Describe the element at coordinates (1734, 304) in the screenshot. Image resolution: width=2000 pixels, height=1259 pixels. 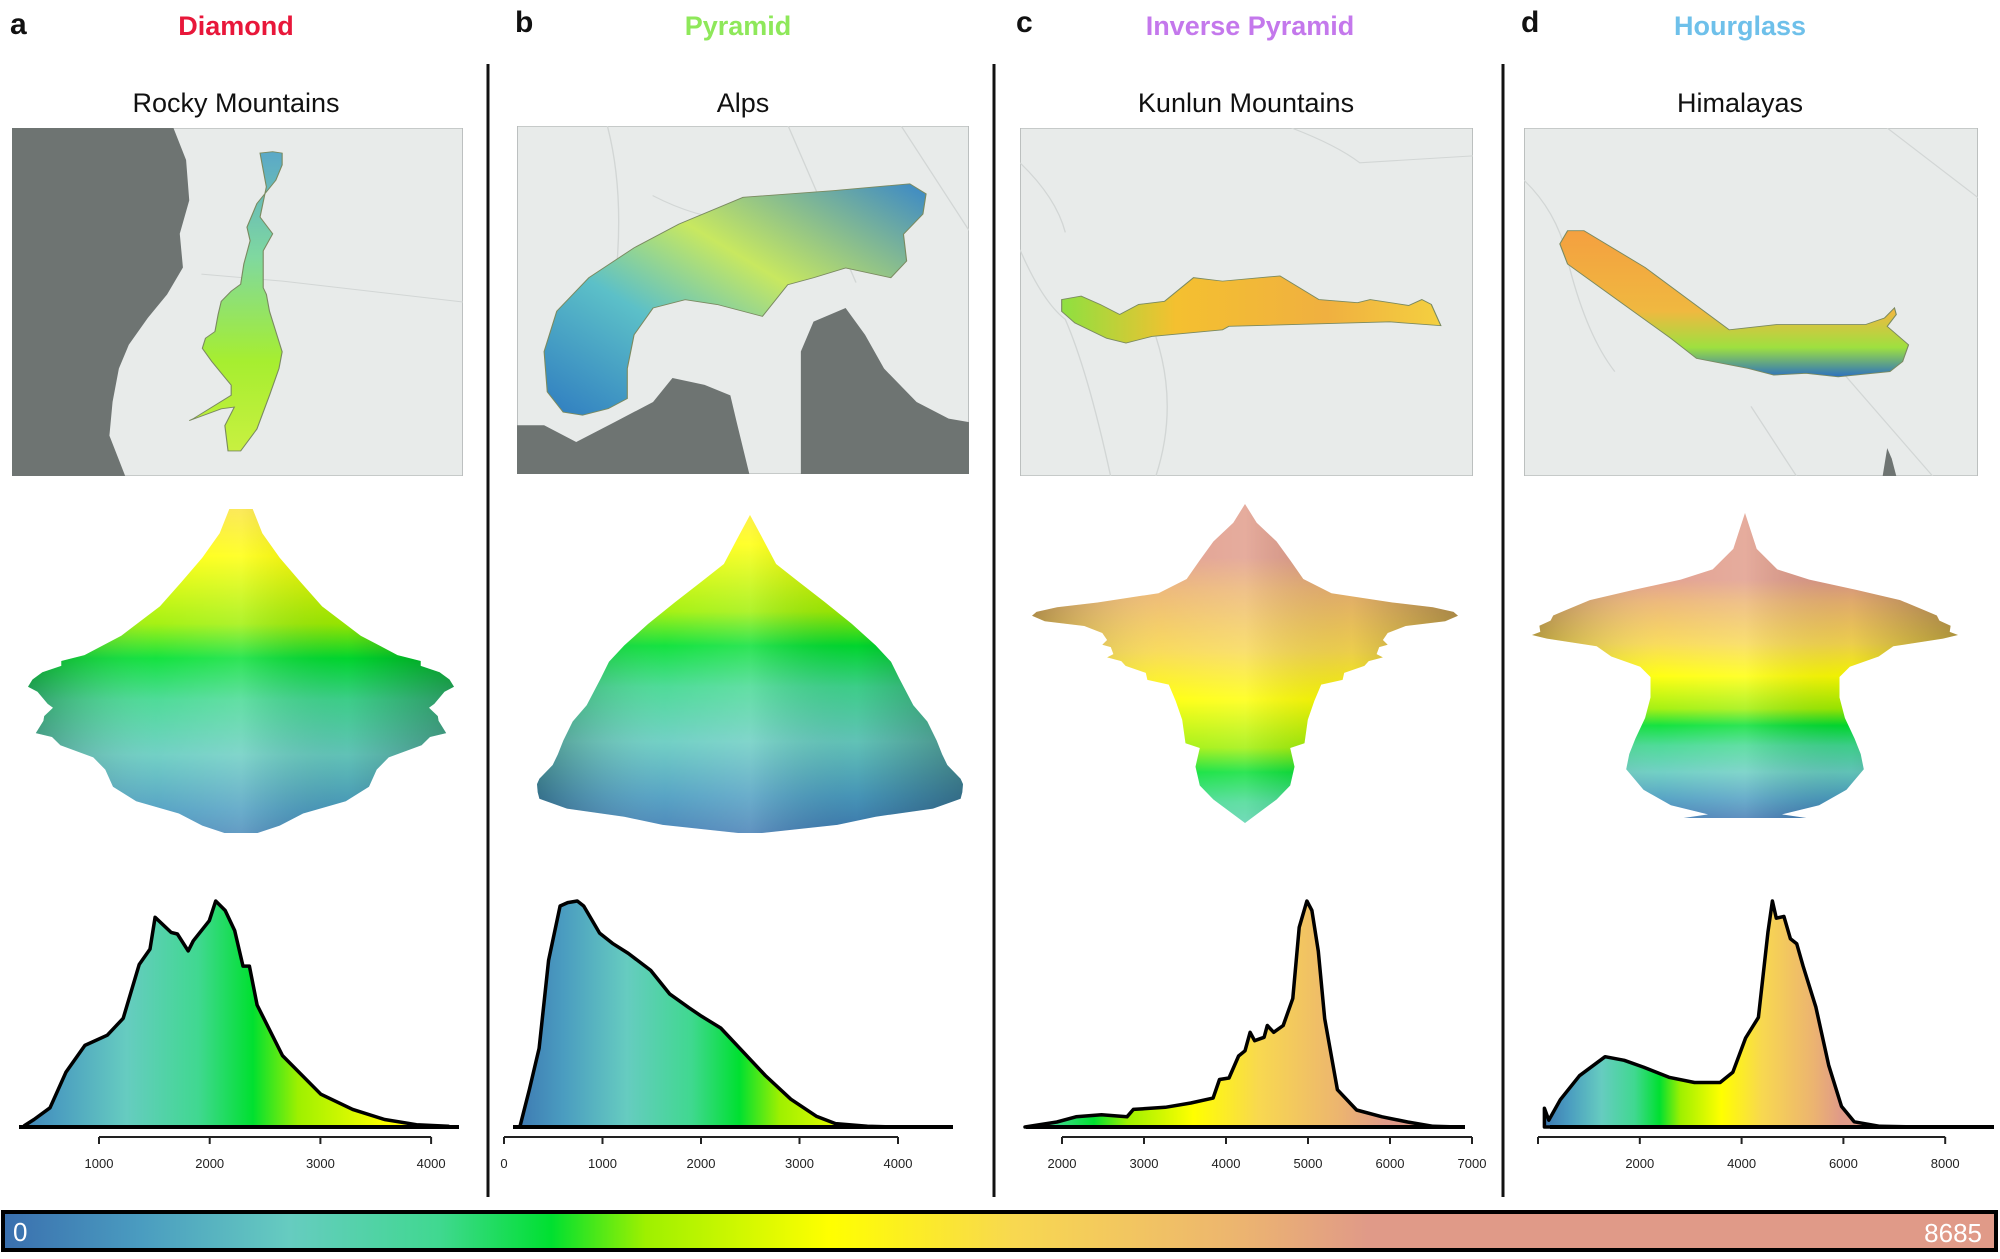
I see `mountain-region-d` at that location.